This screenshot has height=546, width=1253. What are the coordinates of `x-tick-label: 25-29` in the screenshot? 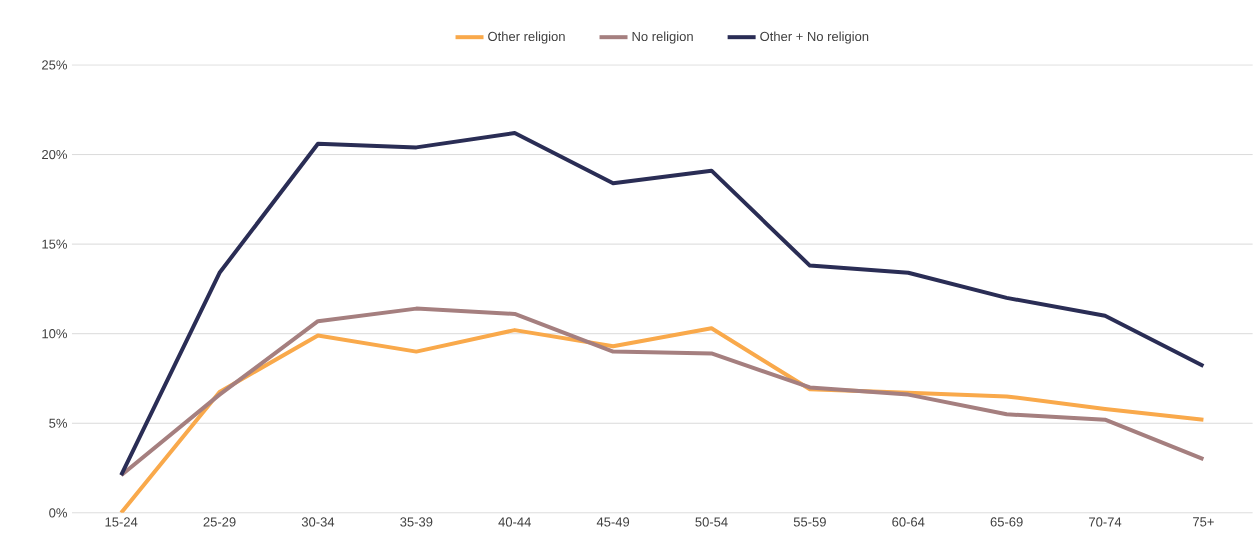 It's located at (219, 522).